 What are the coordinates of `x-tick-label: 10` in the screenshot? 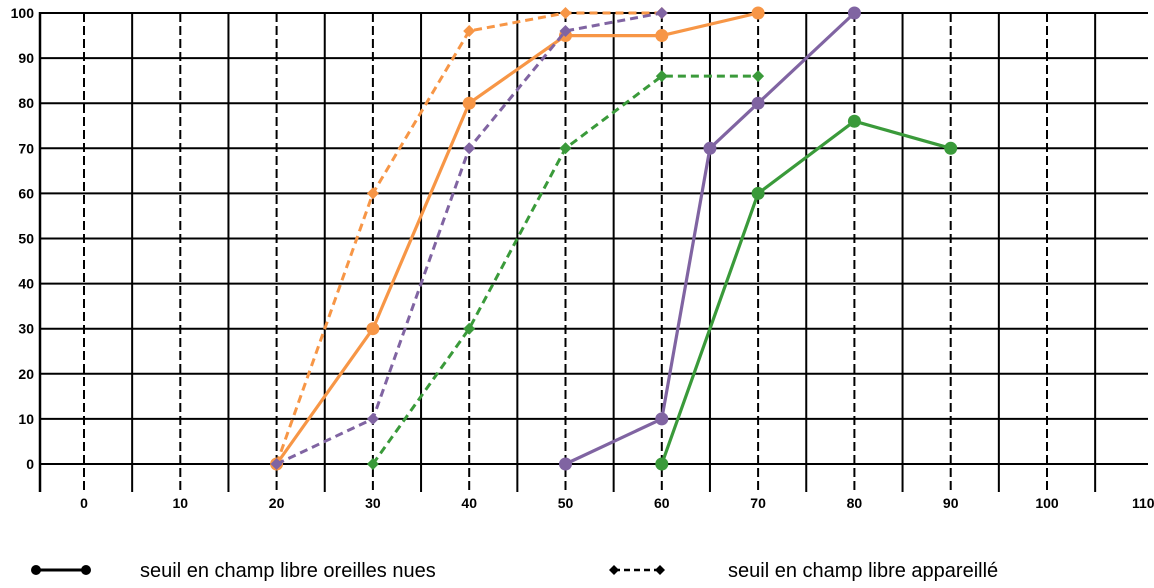 It's located at (181, 503).